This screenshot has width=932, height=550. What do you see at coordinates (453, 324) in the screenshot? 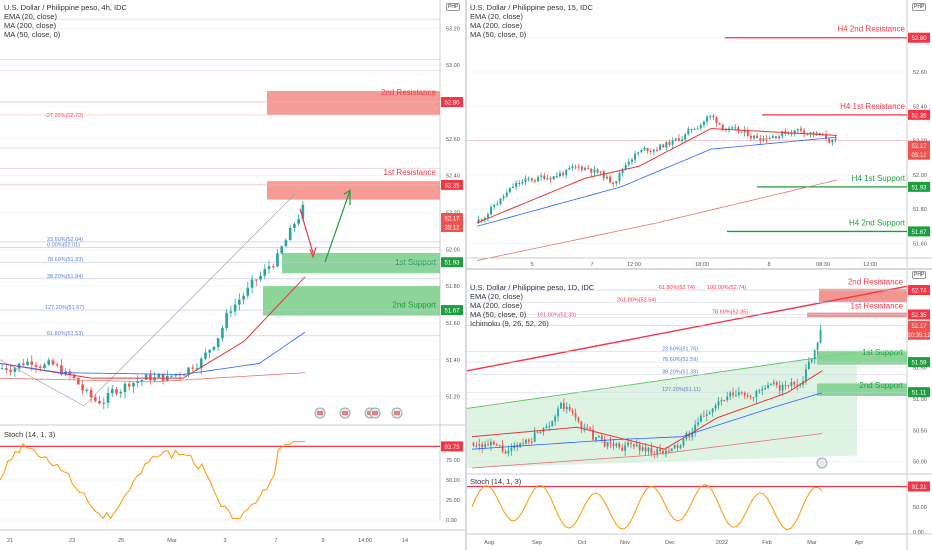
I see `y-tick-label: 51.60` at bounding box center [453, 324].